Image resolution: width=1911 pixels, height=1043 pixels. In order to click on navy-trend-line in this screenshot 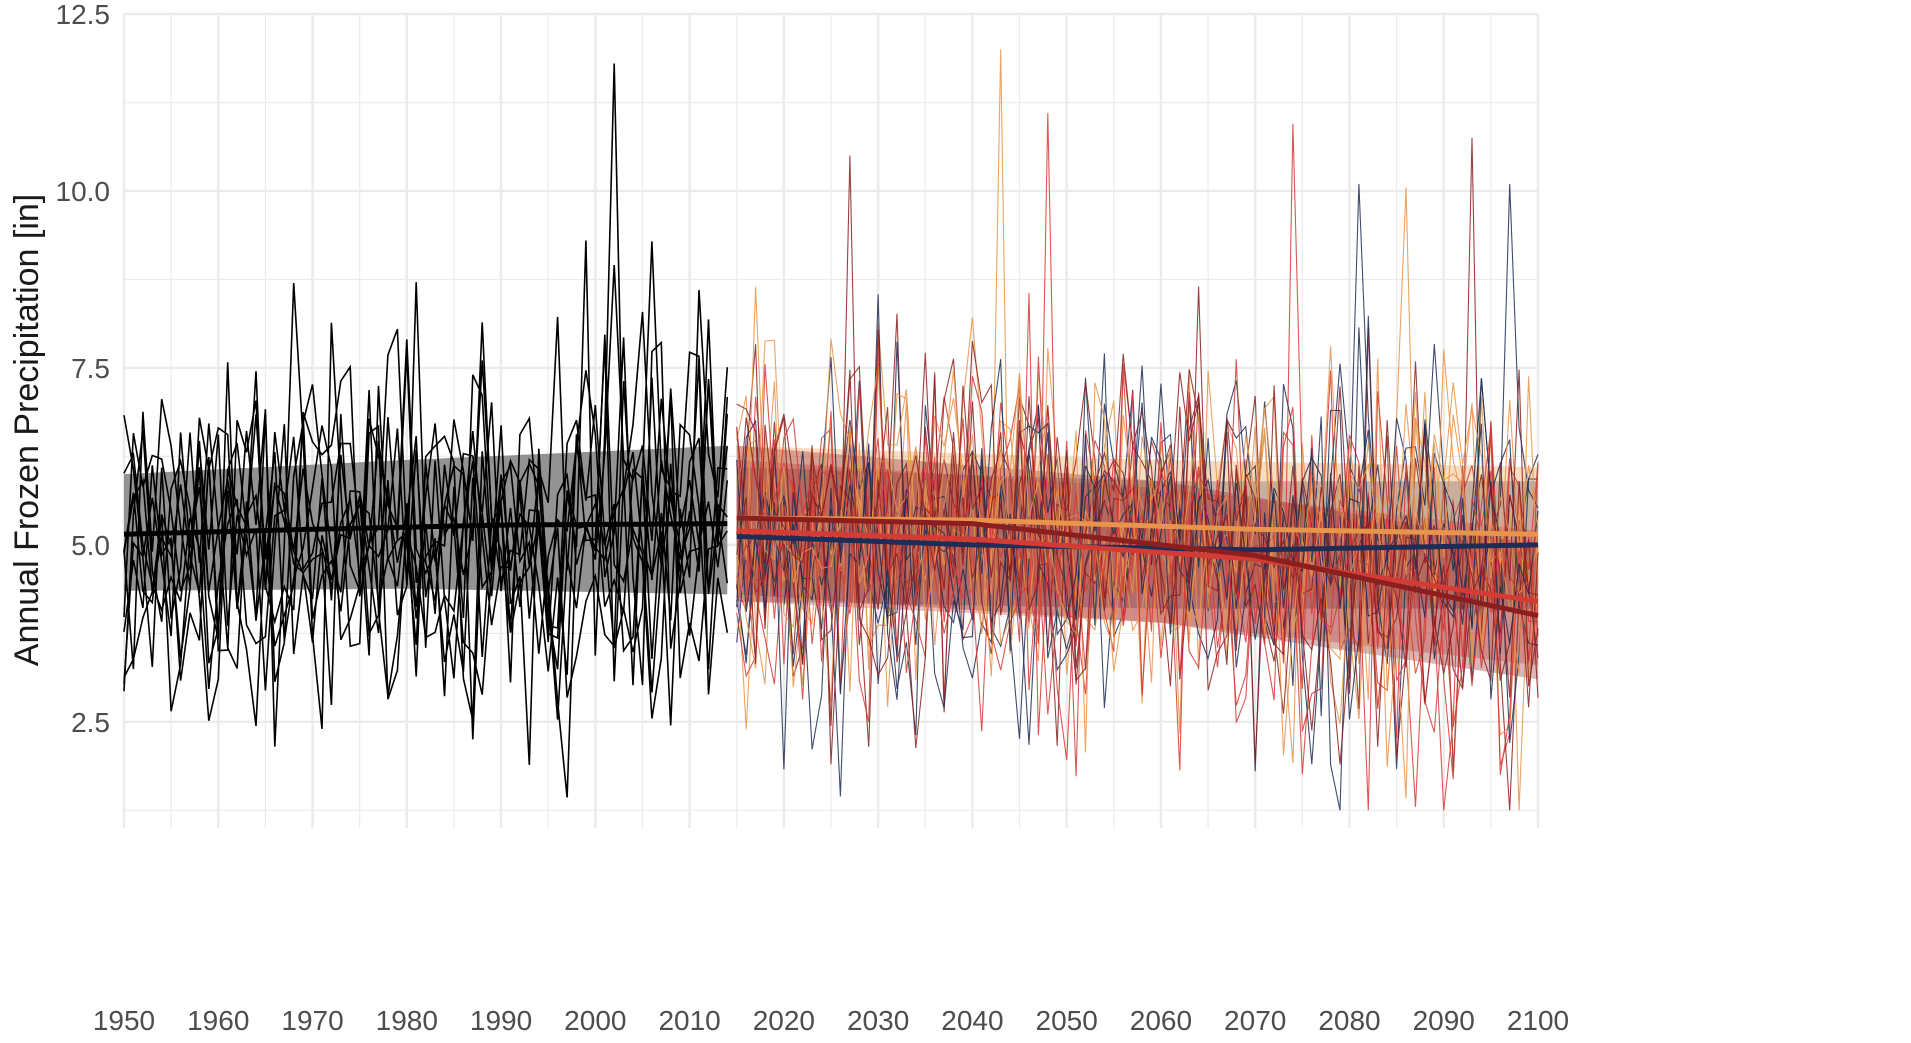, I will do `click(1137, 543)`.